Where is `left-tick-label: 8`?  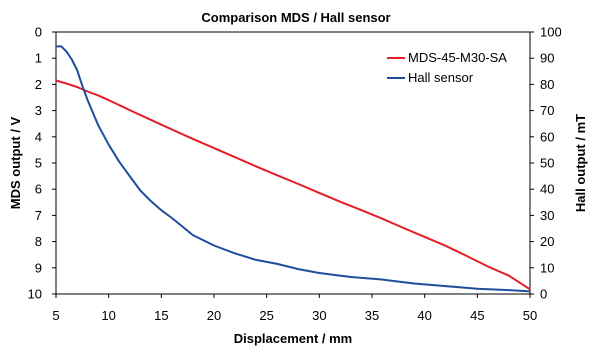 left-tick-label: 8 is located at coordinates (38, 241).